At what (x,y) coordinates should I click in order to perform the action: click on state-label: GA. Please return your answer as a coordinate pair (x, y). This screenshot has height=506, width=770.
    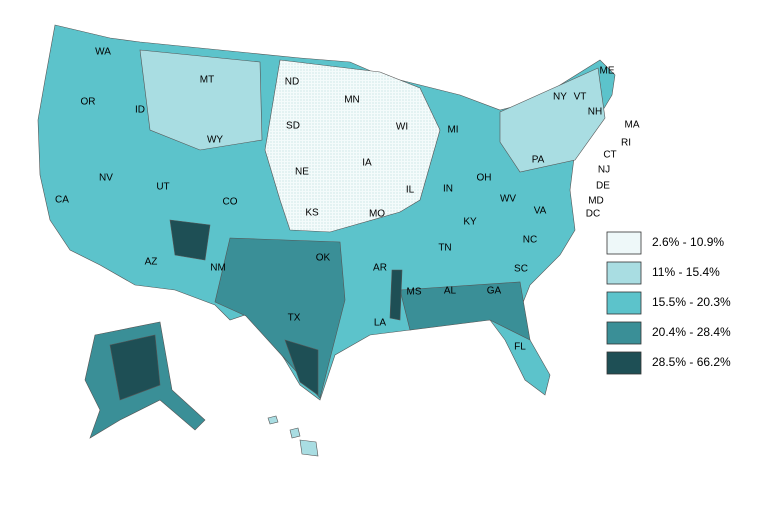
    Looking at the image, I should click on (494, 291).